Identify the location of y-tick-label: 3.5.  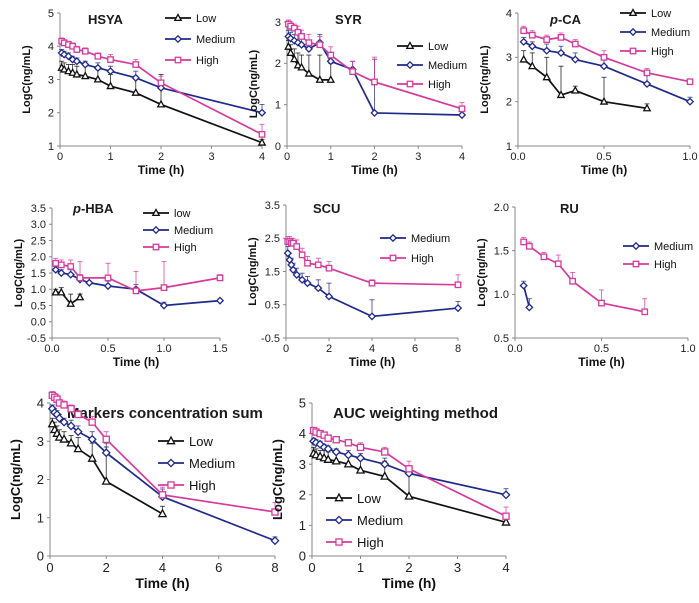
(272, 206).